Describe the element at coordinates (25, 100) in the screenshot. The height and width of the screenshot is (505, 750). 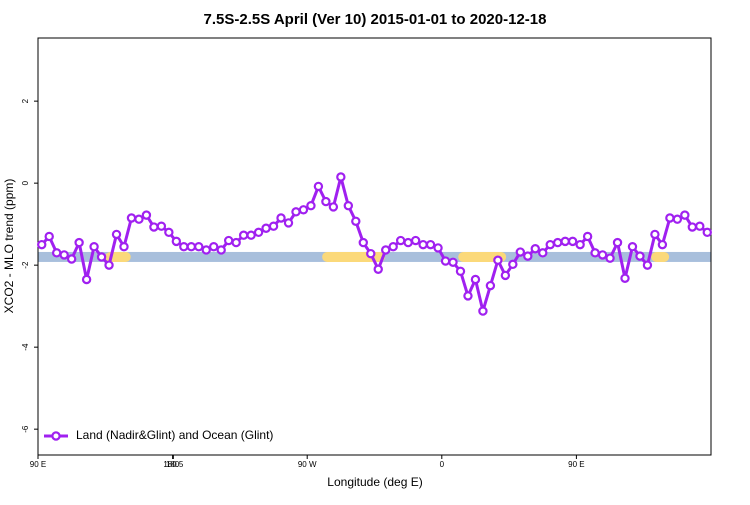
I see `y-tick-label: 2` at that location.